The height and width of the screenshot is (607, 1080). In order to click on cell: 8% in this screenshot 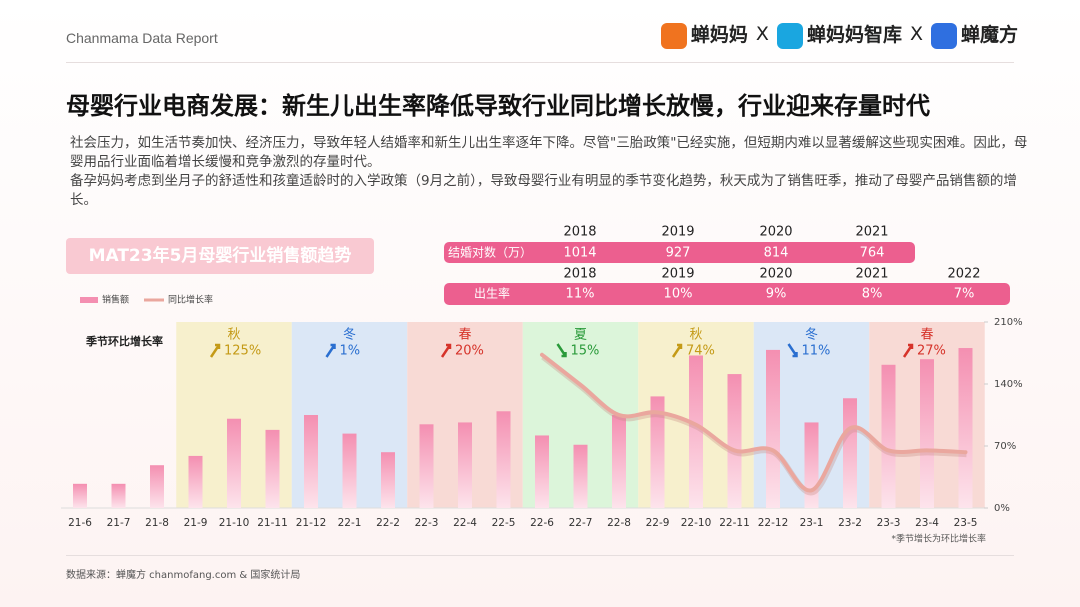, I will do `click(872, 294)`.